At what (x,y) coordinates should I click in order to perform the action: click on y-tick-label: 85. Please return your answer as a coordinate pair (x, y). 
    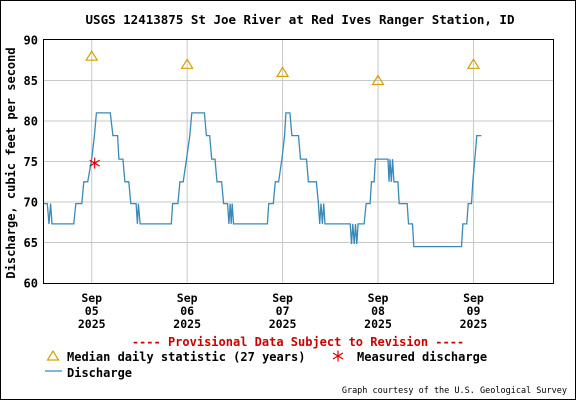
    Looking at the image, I should click on (31, 81).